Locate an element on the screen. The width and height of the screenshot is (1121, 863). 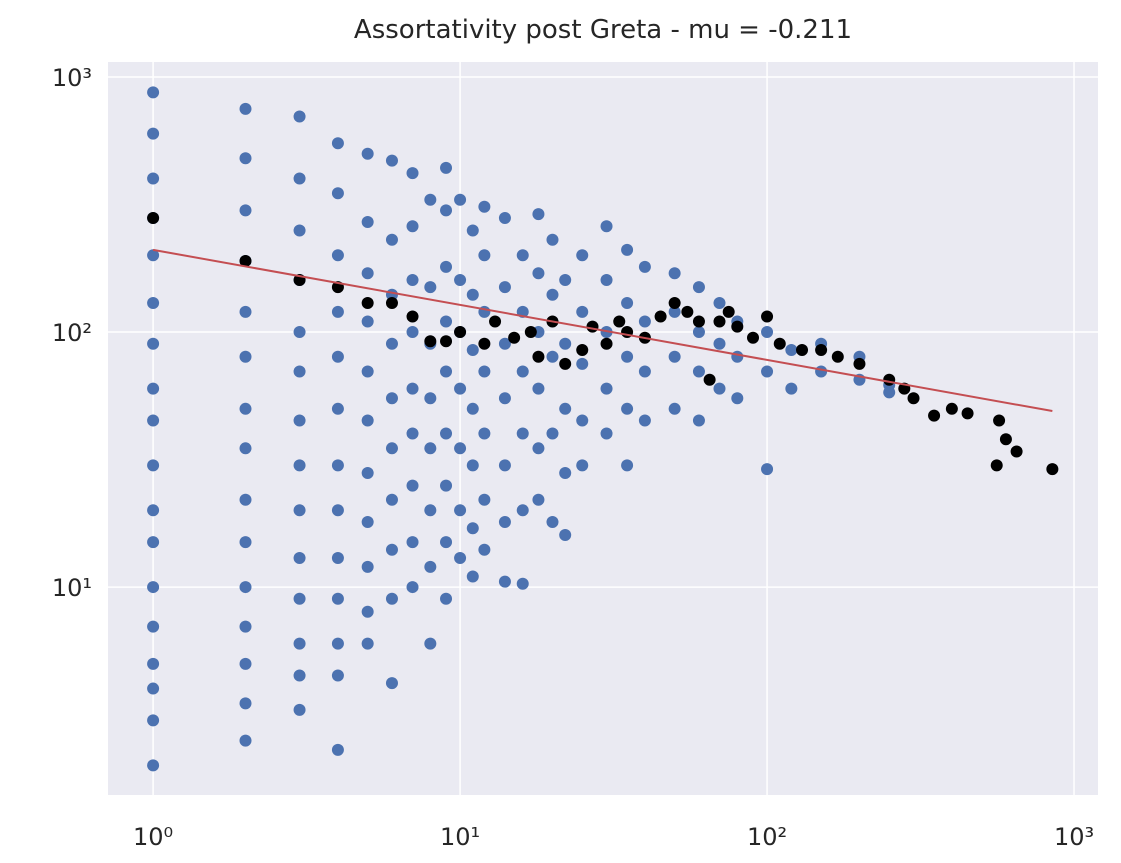
x-tick-label: 10¹ is located at coordinates (460, 837).